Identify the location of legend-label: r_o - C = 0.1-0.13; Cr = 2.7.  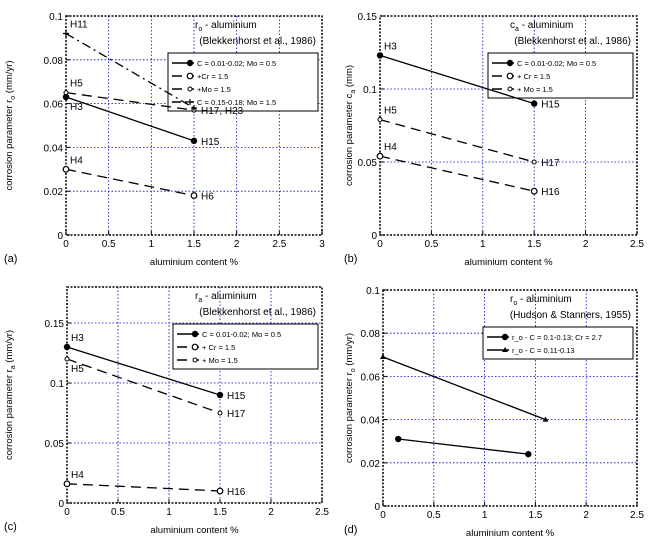
(557, 337).